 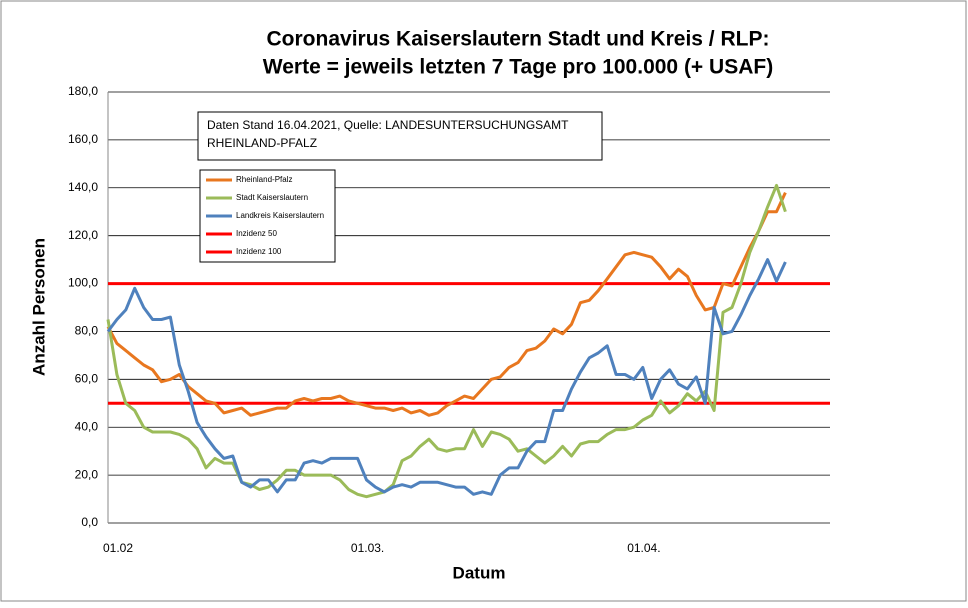 I want to click on legend-label: Rheinland-Pfalz, so click(x=264, y=179).